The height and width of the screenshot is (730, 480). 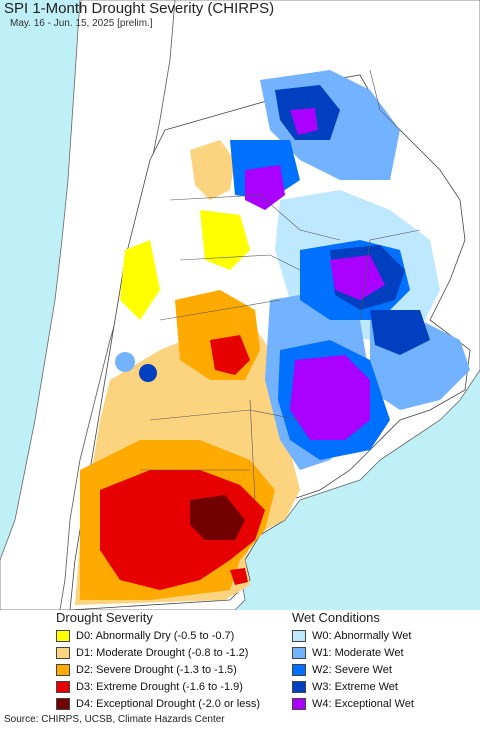 What do you see at coordinates (304, 121) in the screenshot?
I see `w4-northeast` at bounding box center [304, 121].